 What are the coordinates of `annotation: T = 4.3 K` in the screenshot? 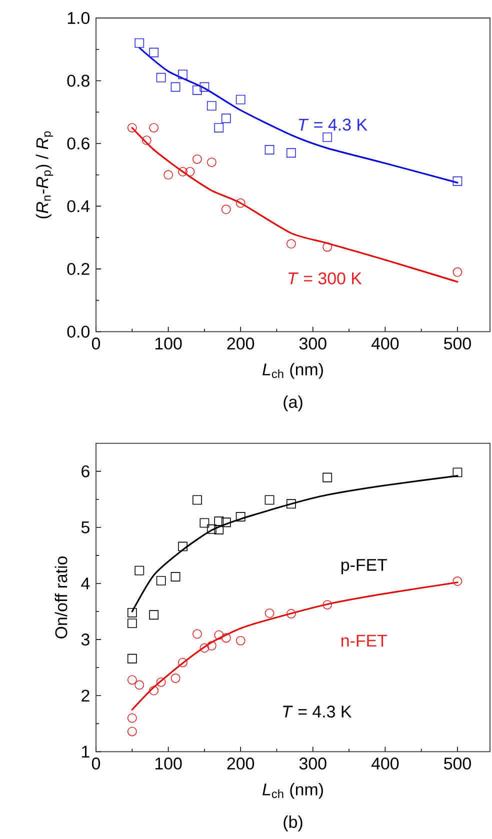 It's located at (317, 712).